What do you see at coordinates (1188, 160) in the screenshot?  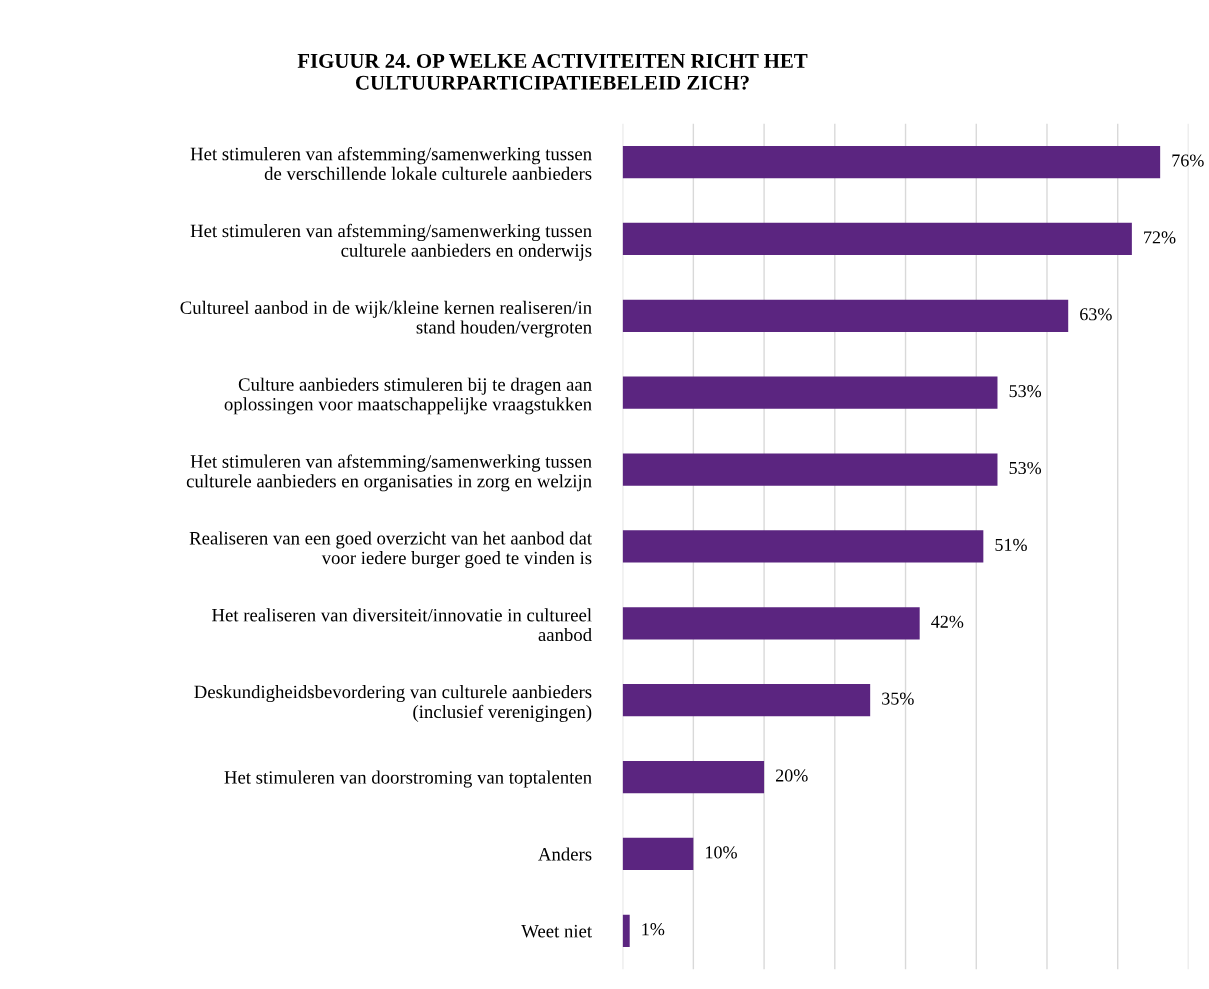 I see `data-label: 76%` at bounding box center [1188, 160].